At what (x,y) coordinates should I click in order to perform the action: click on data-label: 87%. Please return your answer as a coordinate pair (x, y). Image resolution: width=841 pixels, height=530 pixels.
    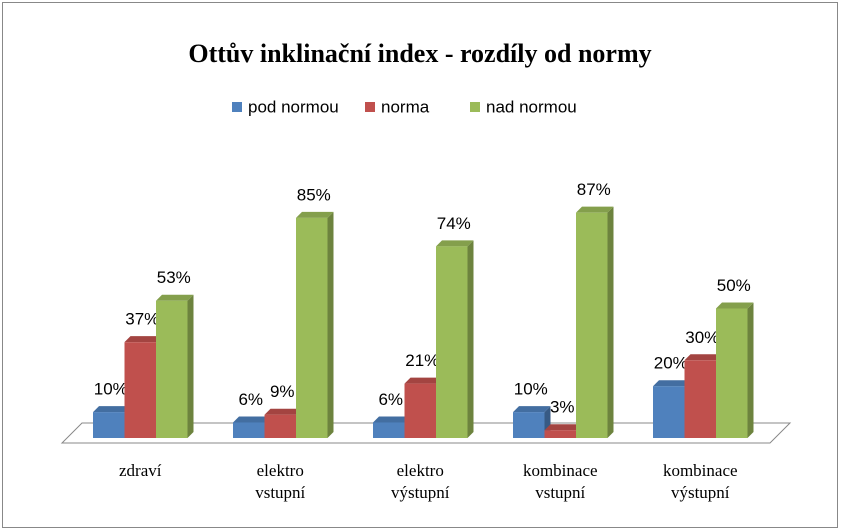
    Looking at the image, I should click on (594, 189).